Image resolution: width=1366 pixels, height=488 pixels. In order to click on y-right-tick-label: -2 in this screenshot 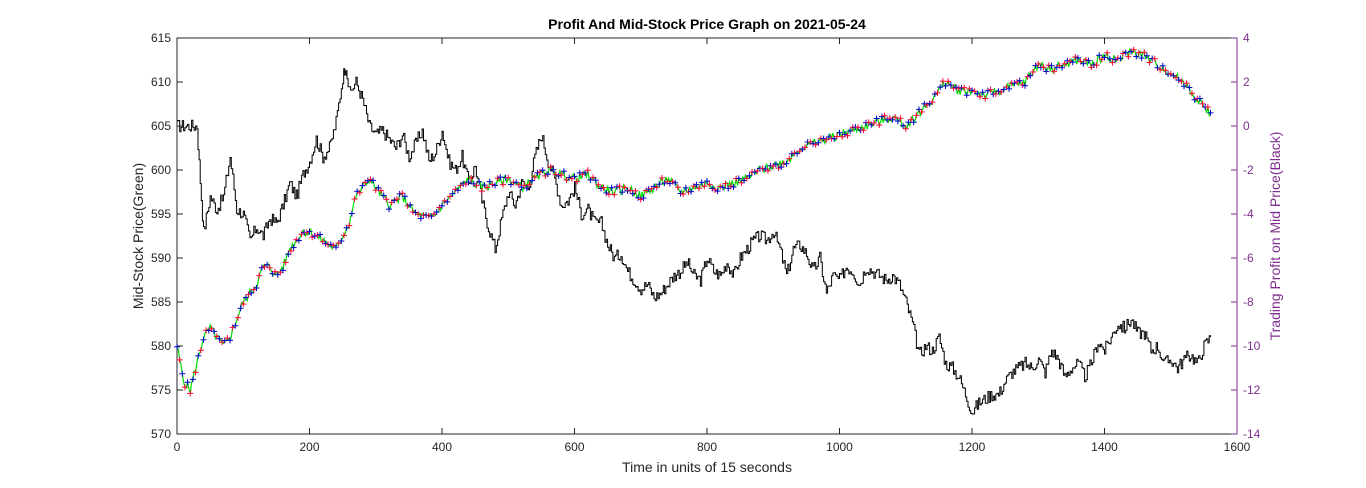, I will do `click(1248, 170)`.